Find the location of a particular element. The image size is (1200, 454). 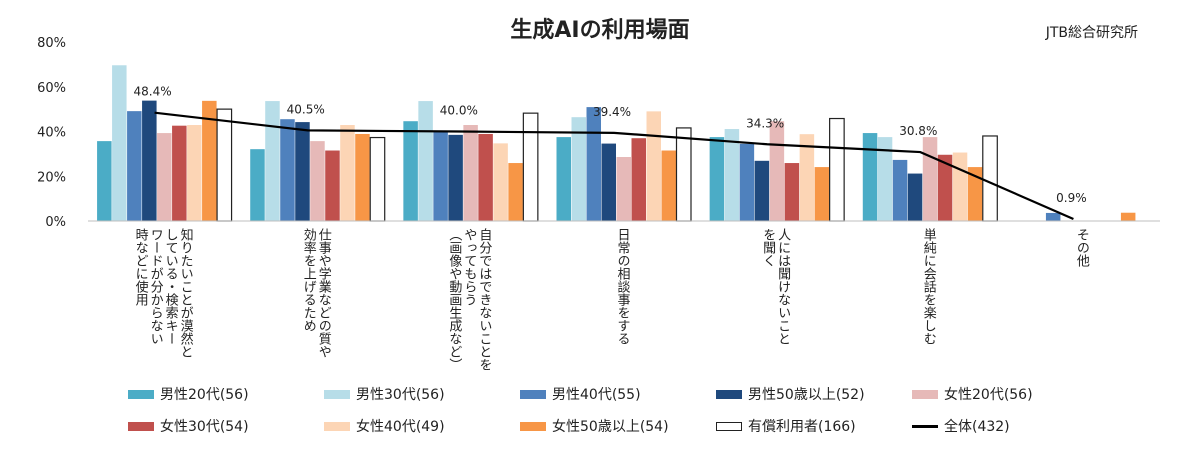

legend-item: 女性50歳以上(54) is located at coordinates (594, 426).